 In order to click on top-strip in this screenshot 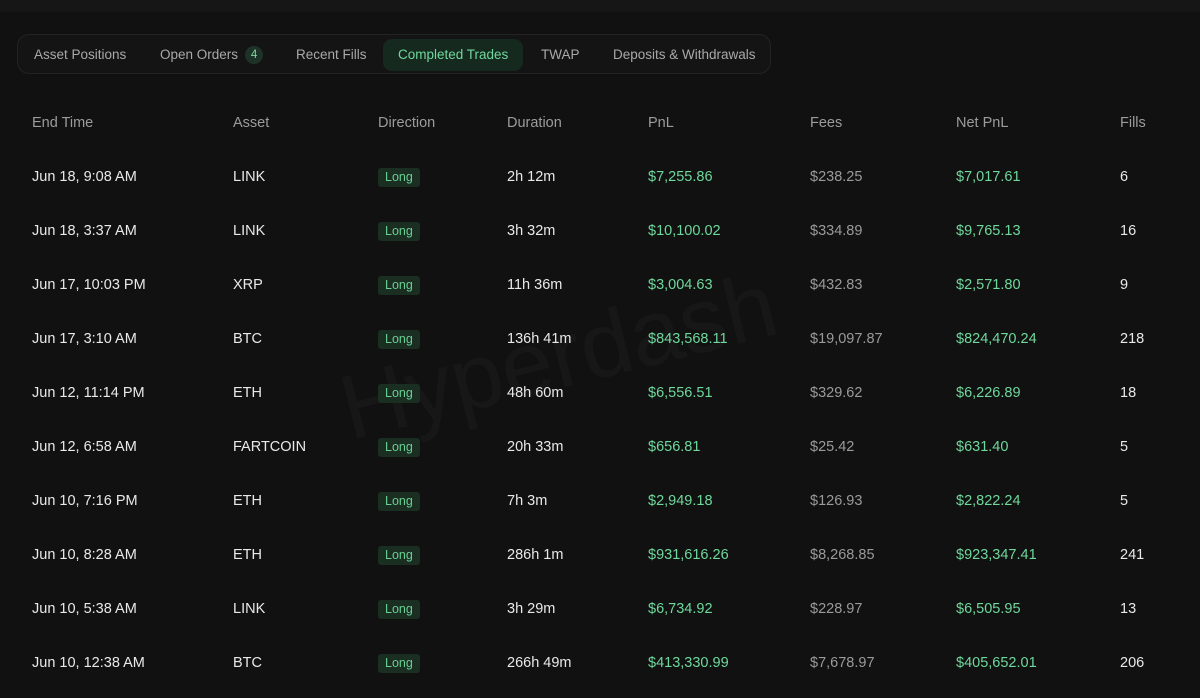, I will do `click(600, 6)`.